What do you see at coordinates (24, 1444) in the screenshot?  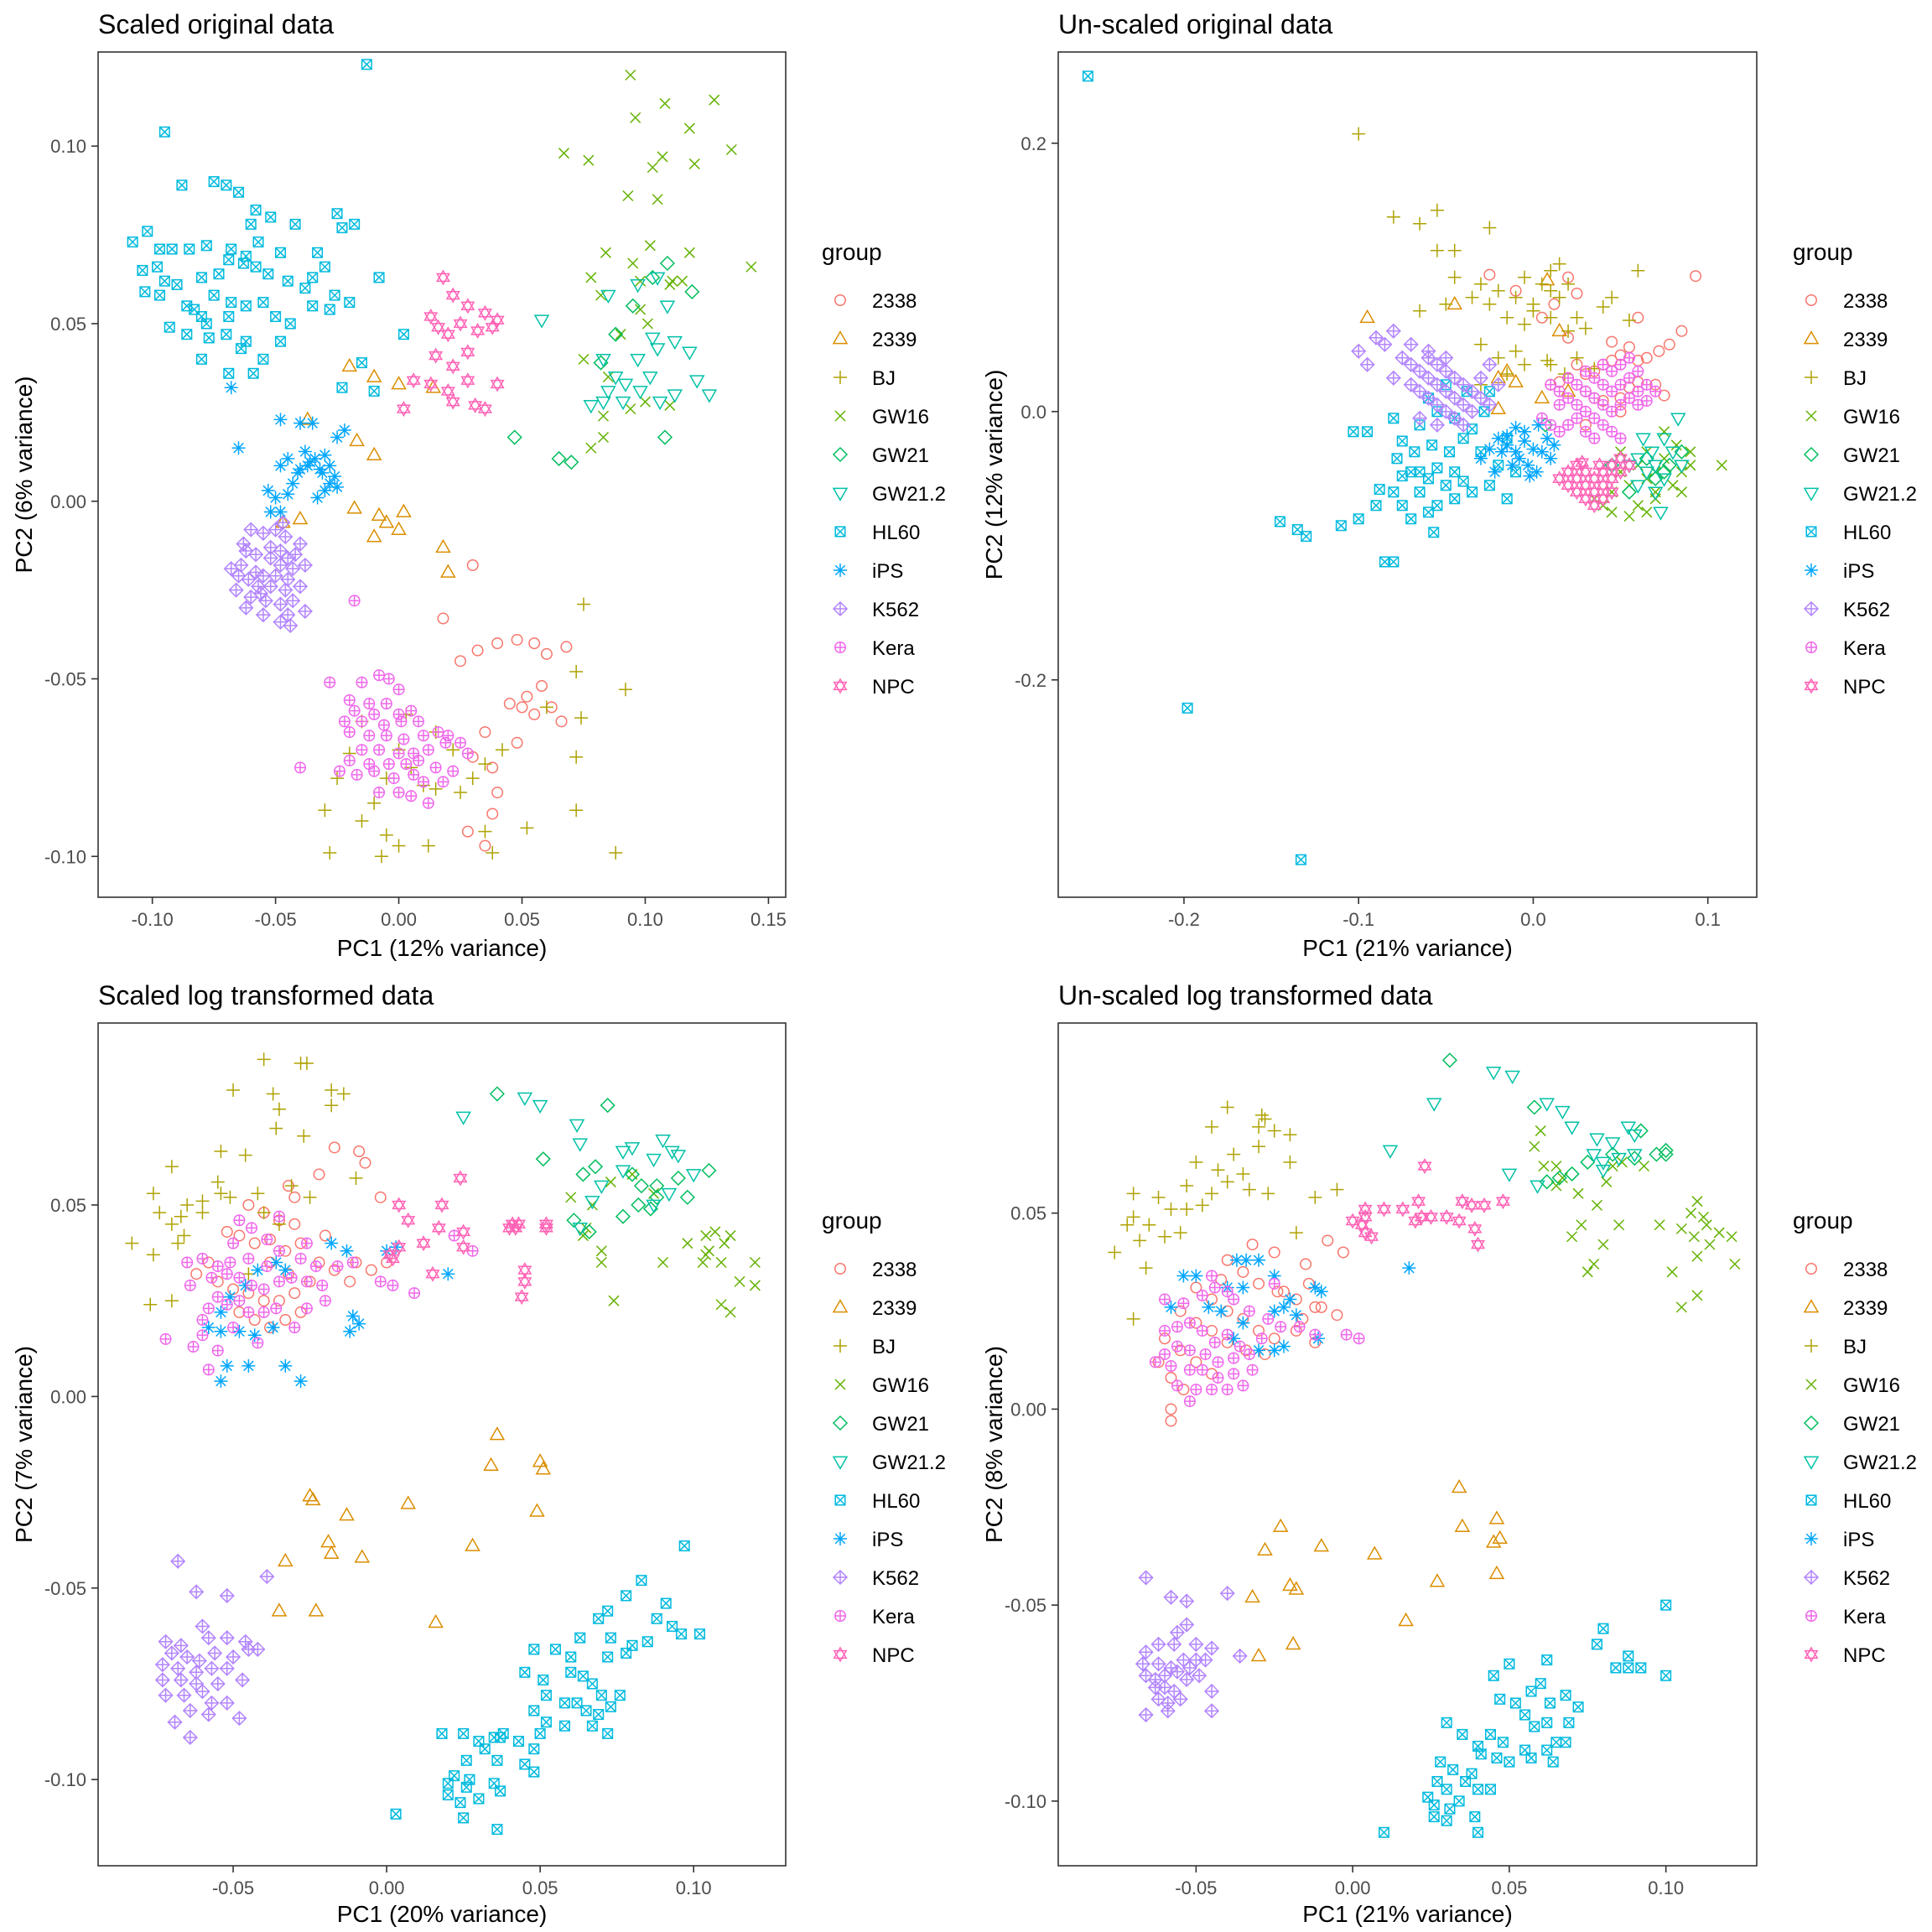 I see `y-axis-label: PC2 (7% variance)` at bounding box center [24, 1444].